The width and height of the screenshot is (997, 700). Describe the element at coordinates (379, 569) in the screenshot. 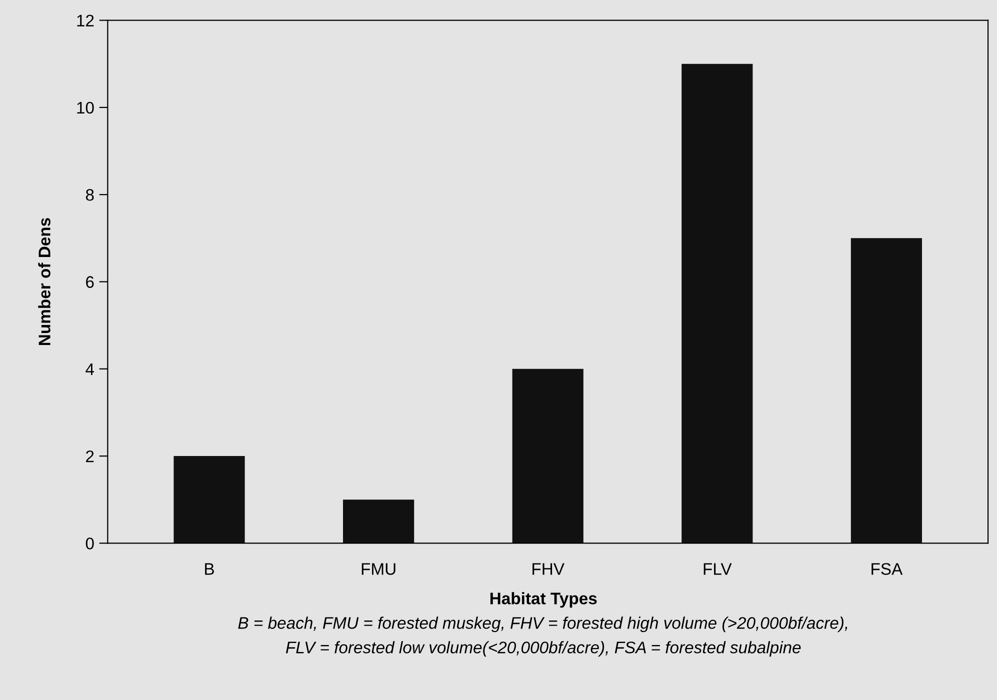

I see `x-tick-label: FMU` at that location.